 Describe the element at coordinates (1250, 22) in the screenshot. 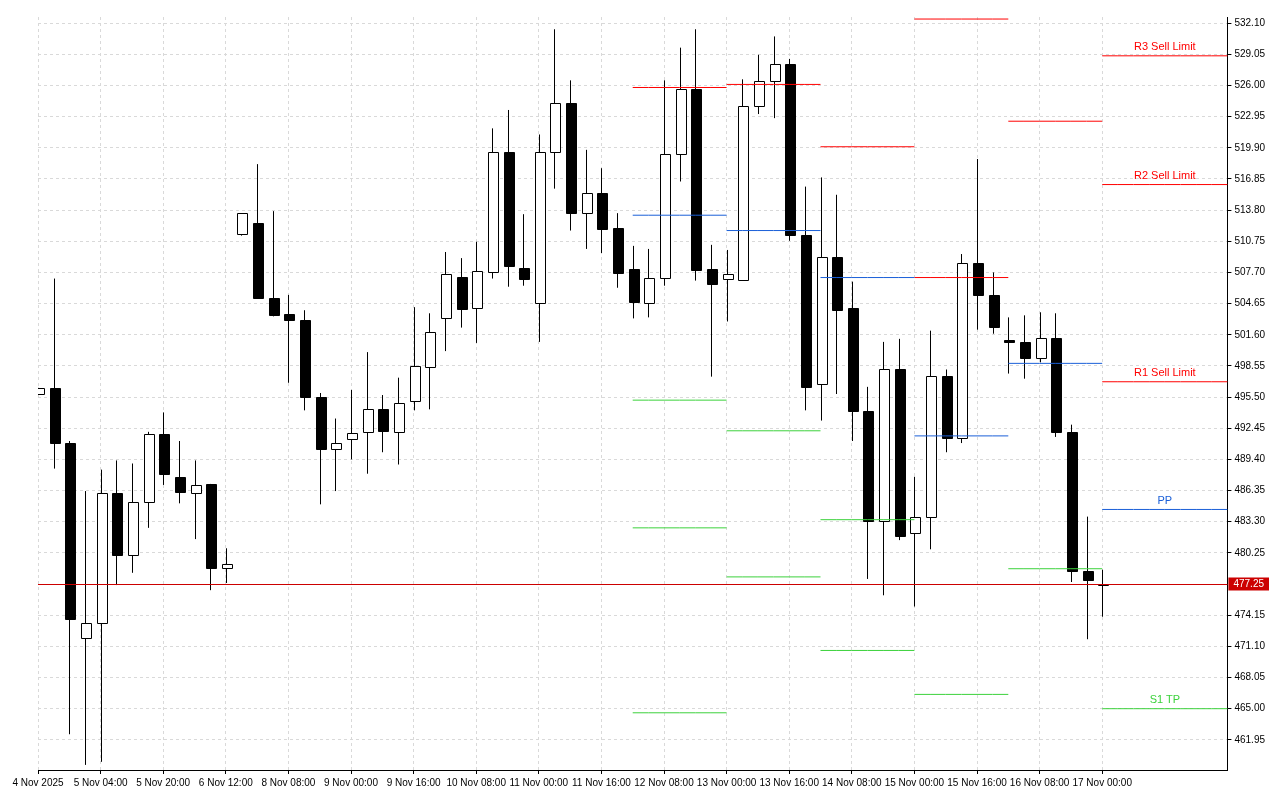

I see `y-tick-label: 532.10` at that location.